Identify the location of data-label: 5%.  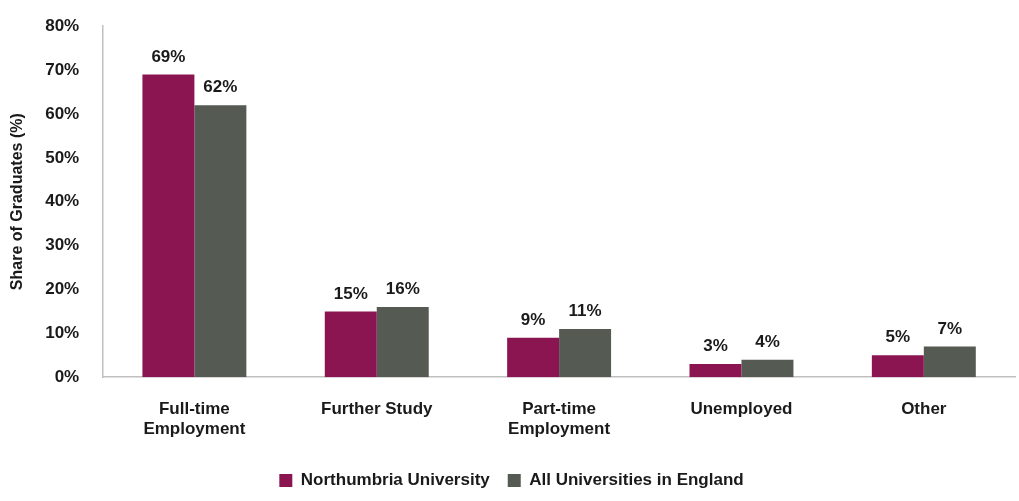
(898, 337).